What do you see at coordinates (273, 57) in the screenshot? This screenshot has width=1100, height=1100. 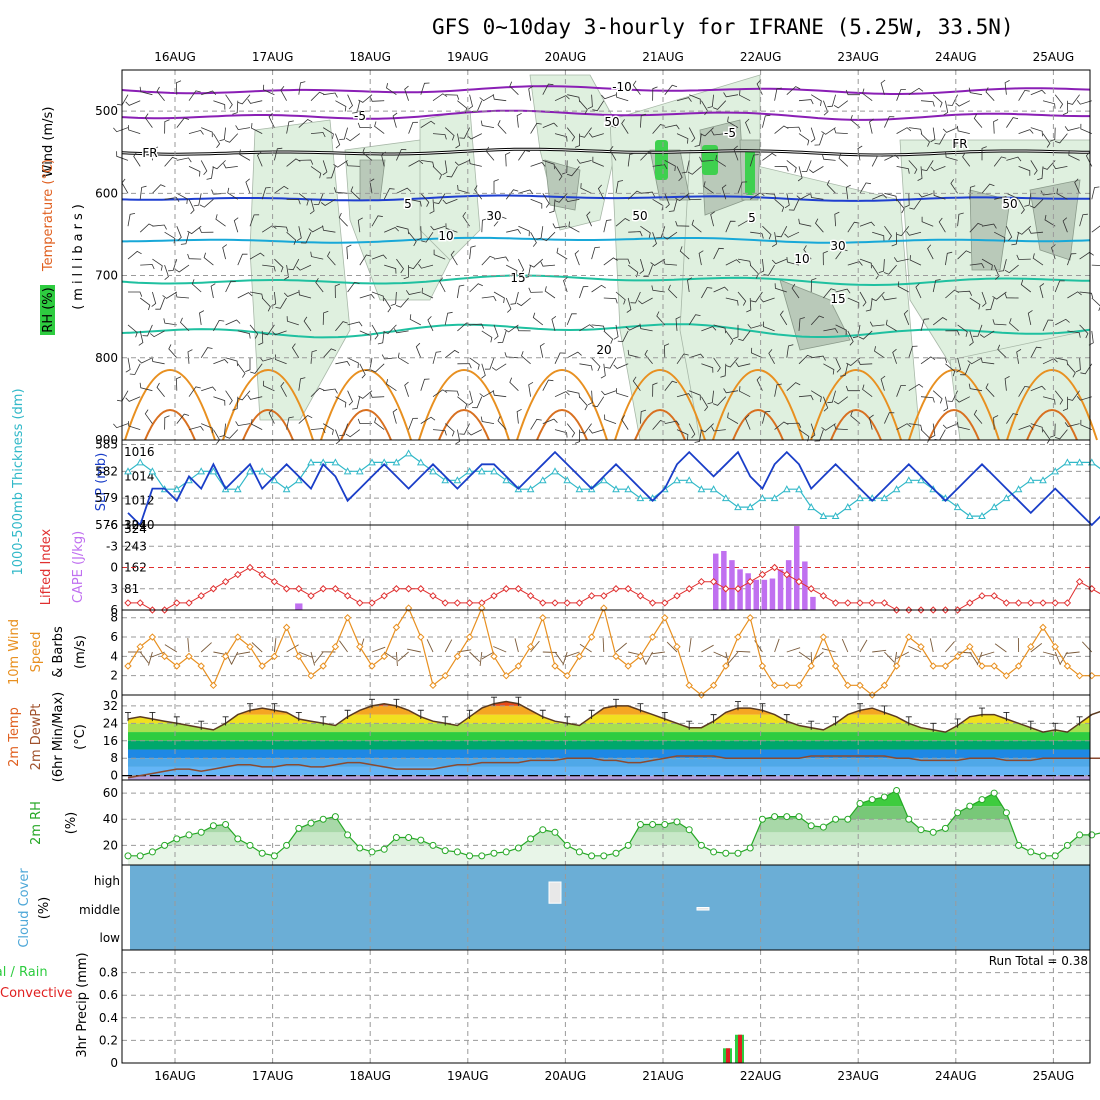 I see `date-label-top: 17AUG` at bounding box center [273, 57].